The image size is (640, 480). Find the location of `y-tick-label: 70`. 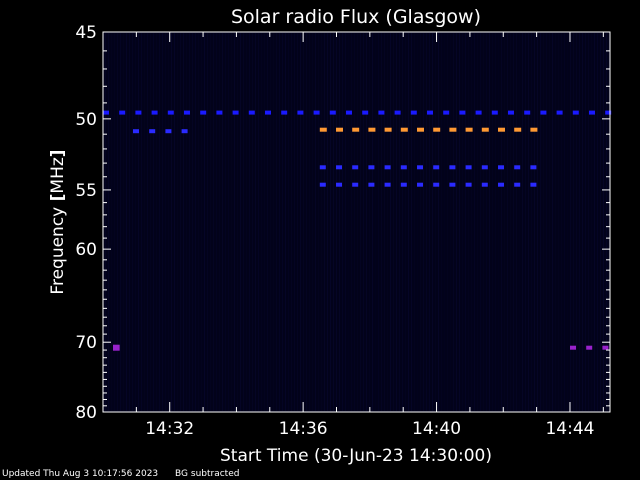

y-tick-label: 70 is located at coordinates (86, 343).